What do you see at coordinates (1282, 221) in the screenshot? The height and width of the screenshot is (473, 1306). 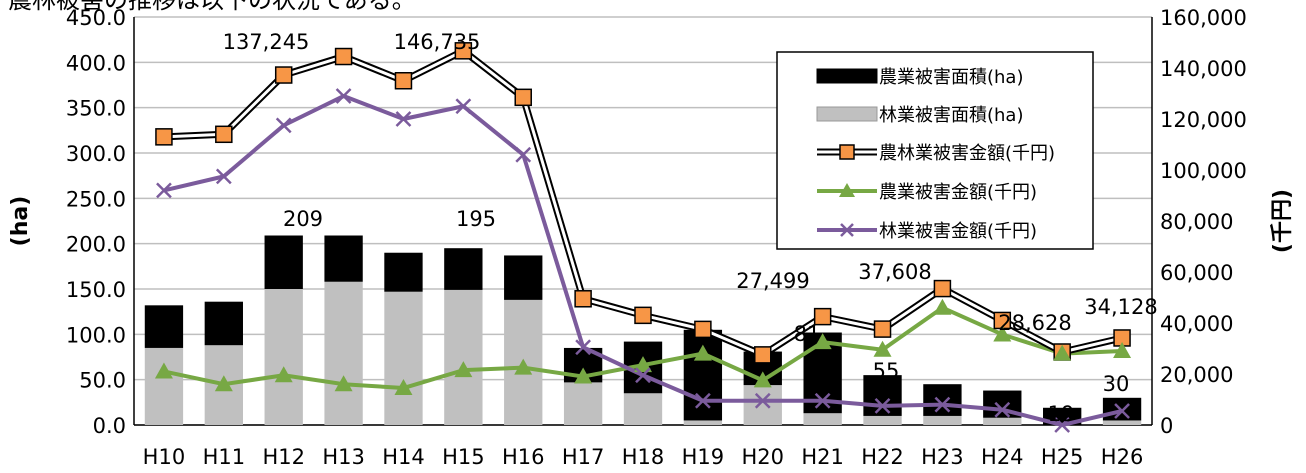 I see `y-right-axis-title: (千円)` at bounding box center [1282, 221].